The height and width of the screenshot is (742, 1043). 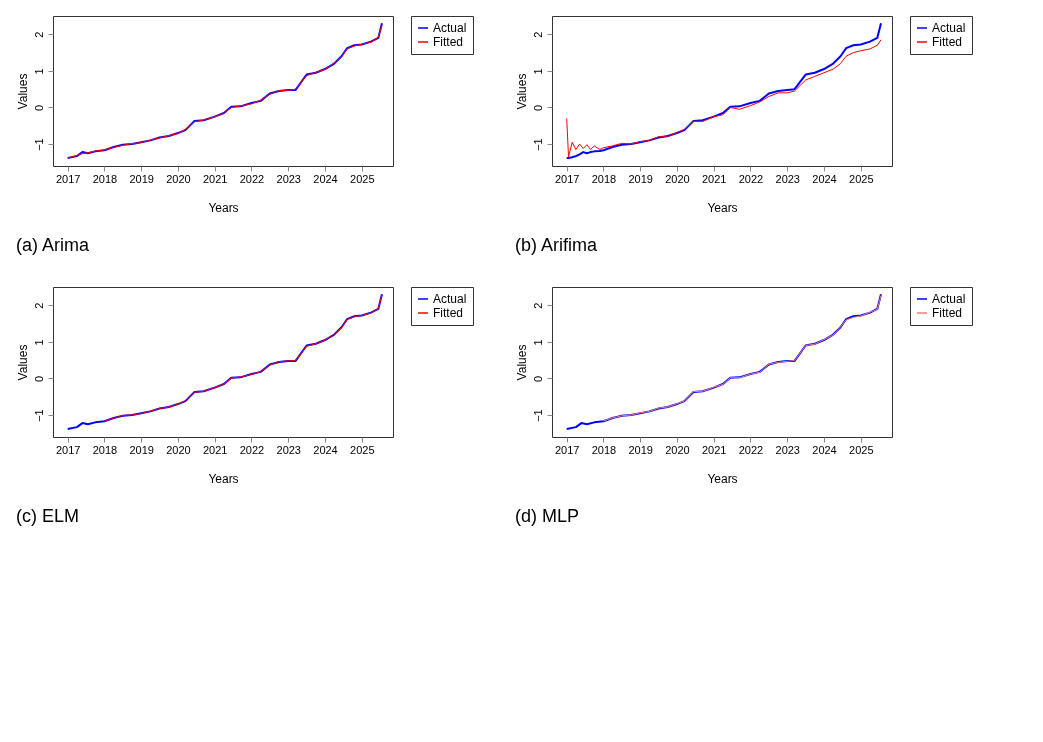 What do you see at coordinates (53, 245) in the screenshot?
I see `text: (a) Arima` at bounding box center [53, 245].